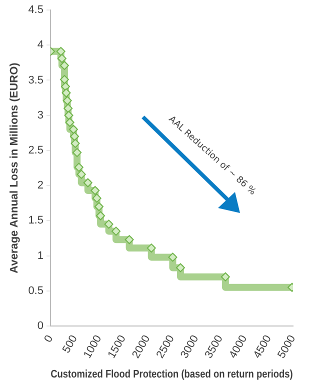 This screenshot has height=387, width=321. What do you see at coordinates (36, 290) in the screenshot?
I see `y-tick-label: 0.5` at bounding box center [36, 290].